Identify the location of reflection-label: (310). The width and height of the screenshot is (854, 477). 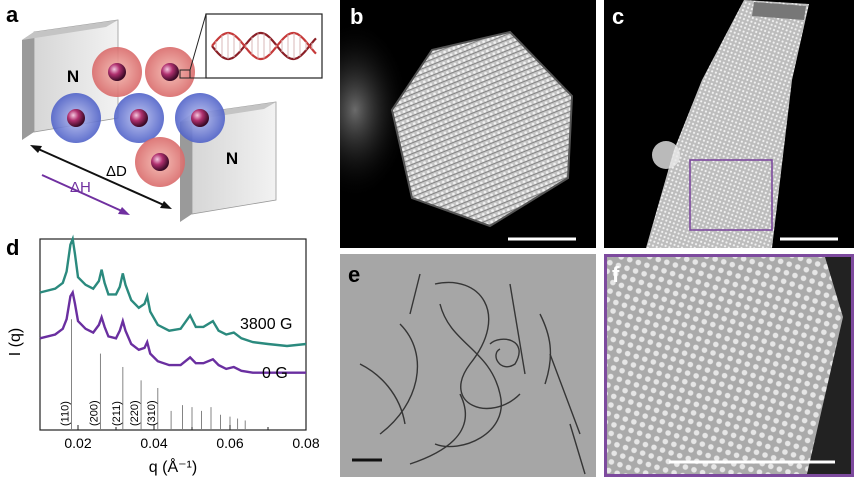
(152, 413).